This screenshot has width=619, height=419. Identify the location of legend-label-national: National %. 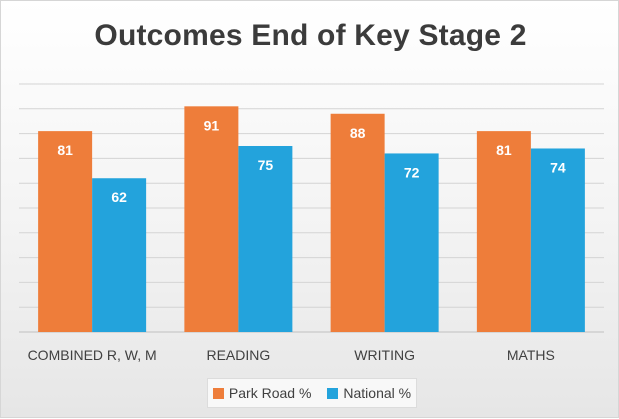
(377, 393).